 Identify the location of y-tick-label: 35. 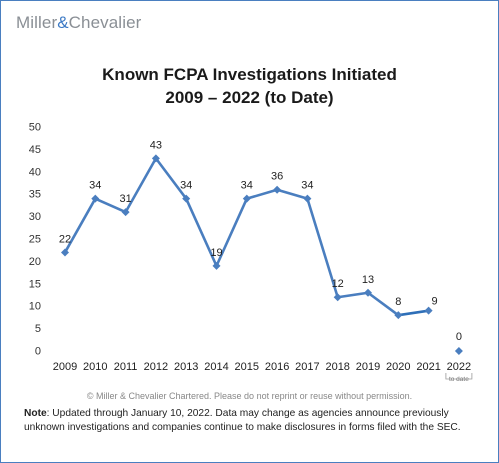
(35, 195).